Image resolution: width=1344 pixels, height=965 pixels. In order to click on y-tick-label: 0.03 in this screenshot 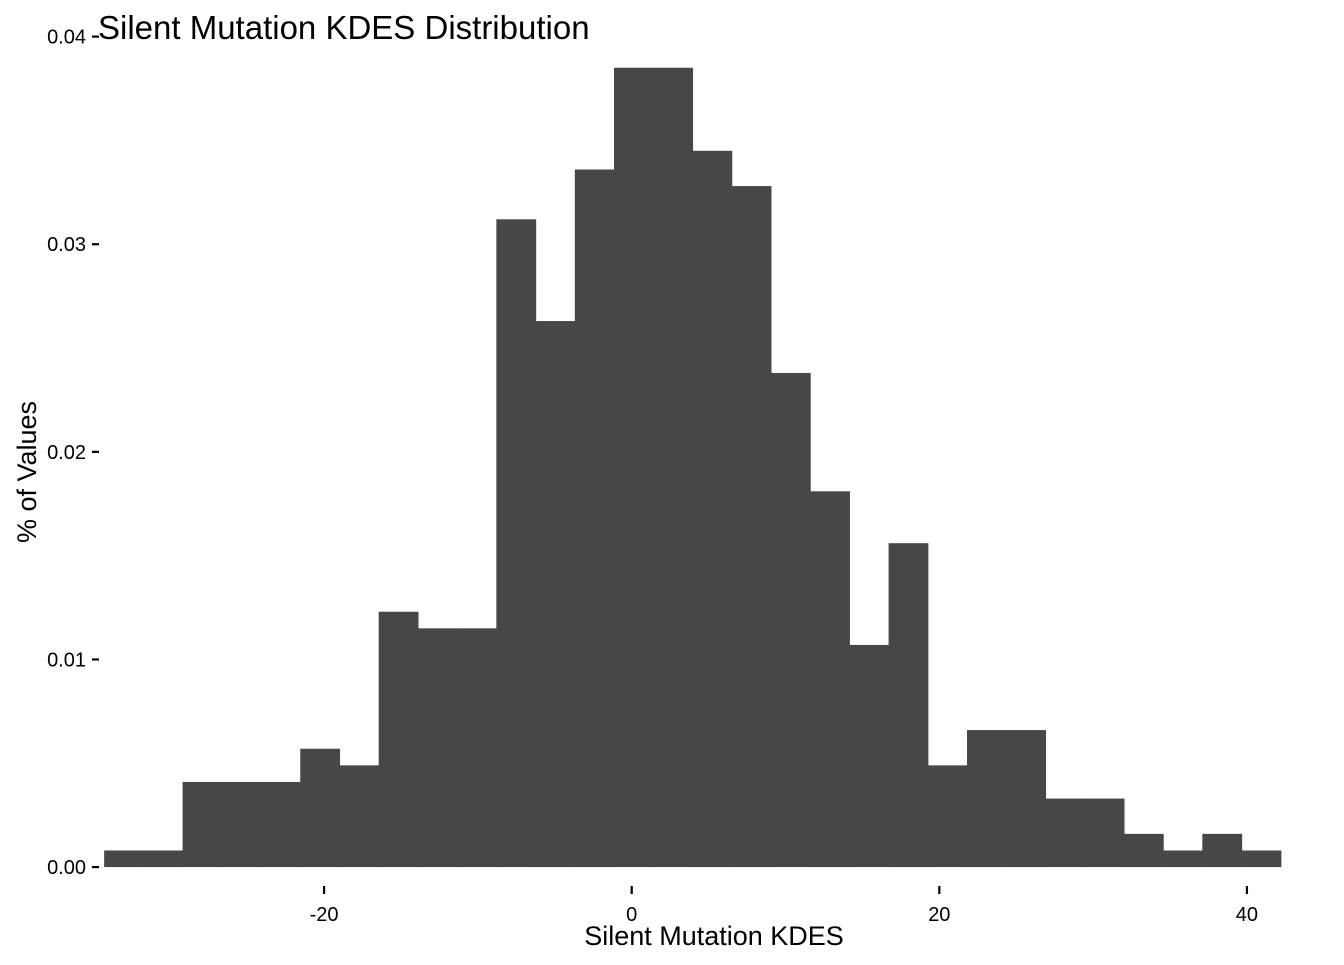, I will do `click(66, 245)`.